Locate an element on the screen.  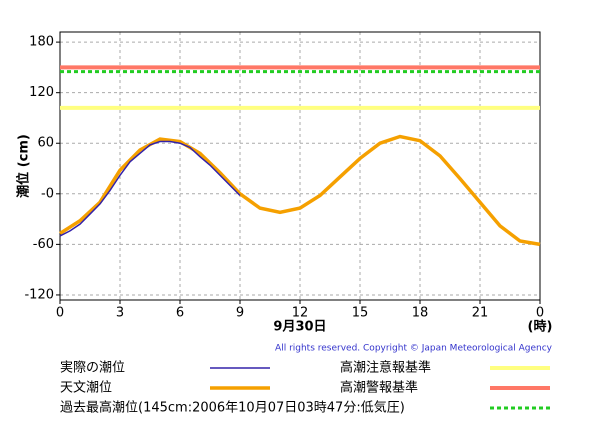
x-tick-label: 9 is located at coordinates (240, 313).